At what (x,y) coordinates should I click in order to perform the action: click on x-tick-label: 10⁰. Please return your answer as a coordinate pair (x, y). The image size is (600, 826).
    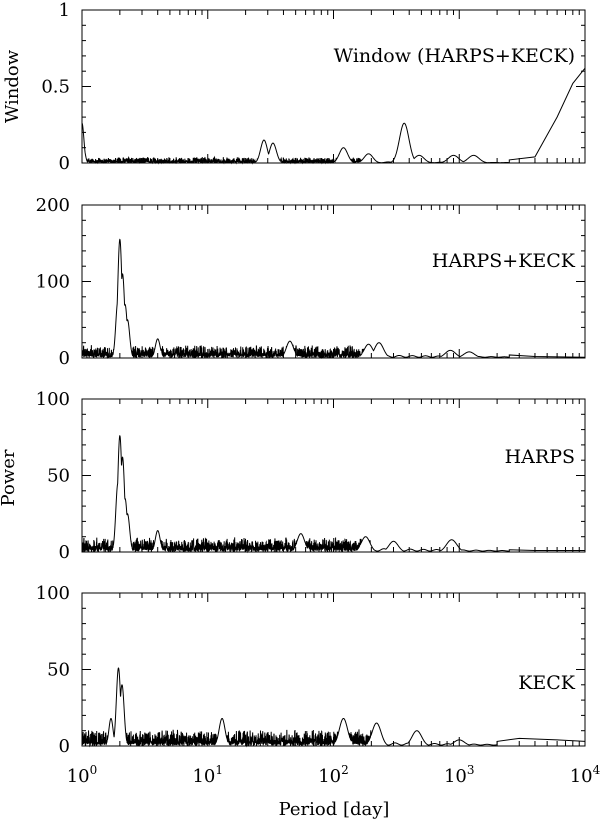
    Looking at the image, I should click on (82, 775).